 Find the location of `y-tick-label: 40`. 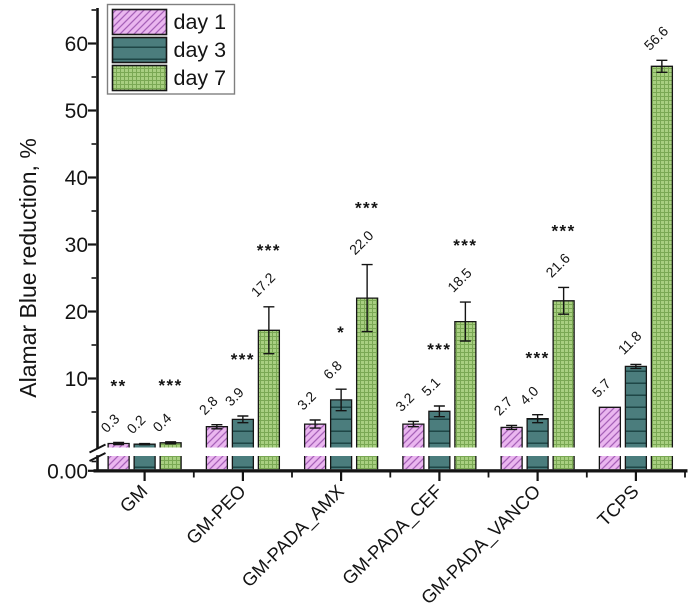

y-tick-label: 40 is located at coordinates (76, 178).